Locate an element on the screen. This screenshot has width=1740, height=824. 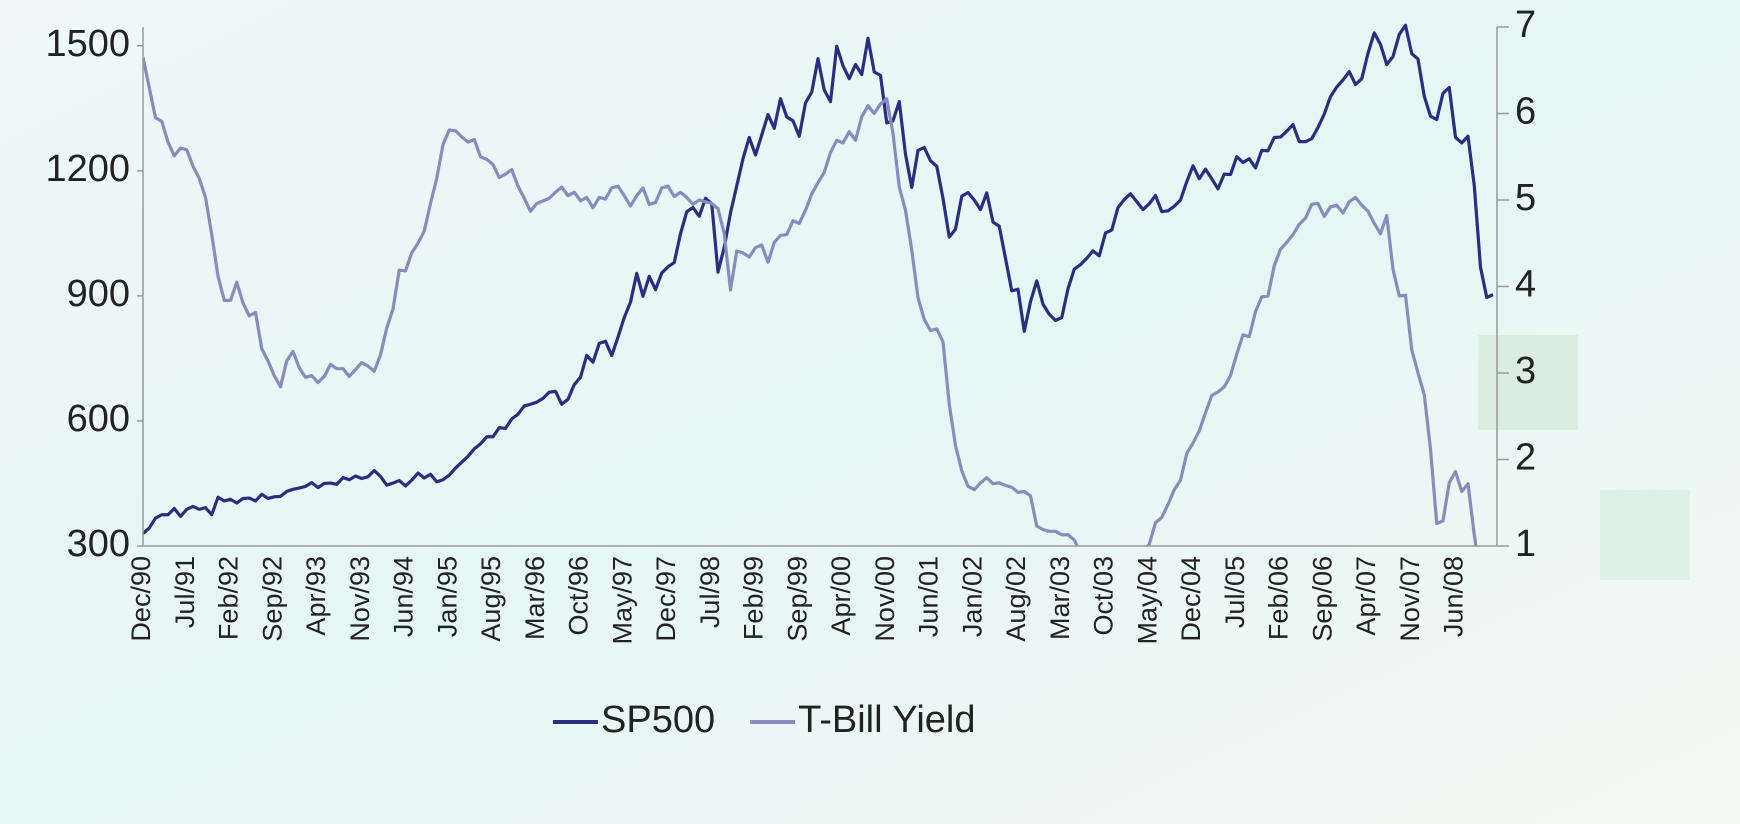
y2-tick-label: 3 is located at coordinates (1525, 371).